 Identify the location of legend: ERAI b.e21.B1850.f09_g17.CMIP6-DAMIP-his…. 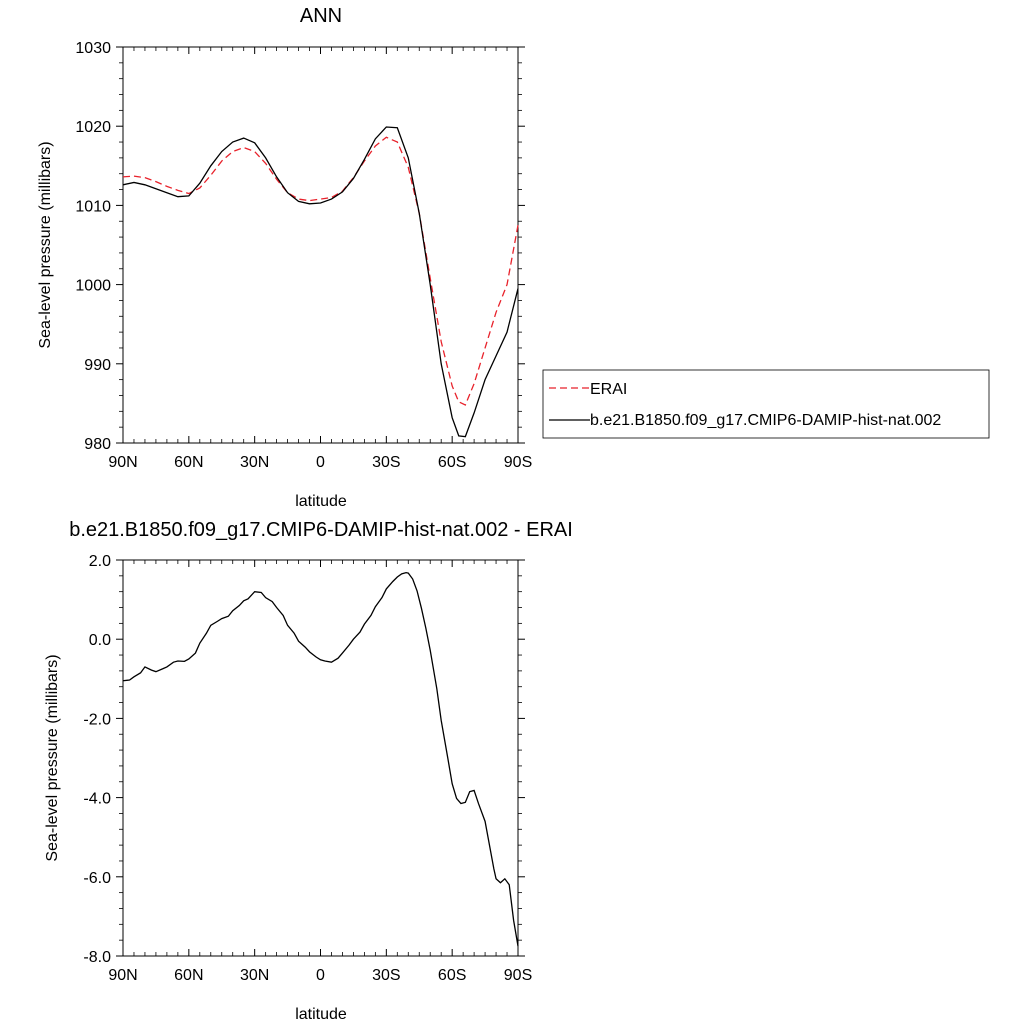
(766, 404).